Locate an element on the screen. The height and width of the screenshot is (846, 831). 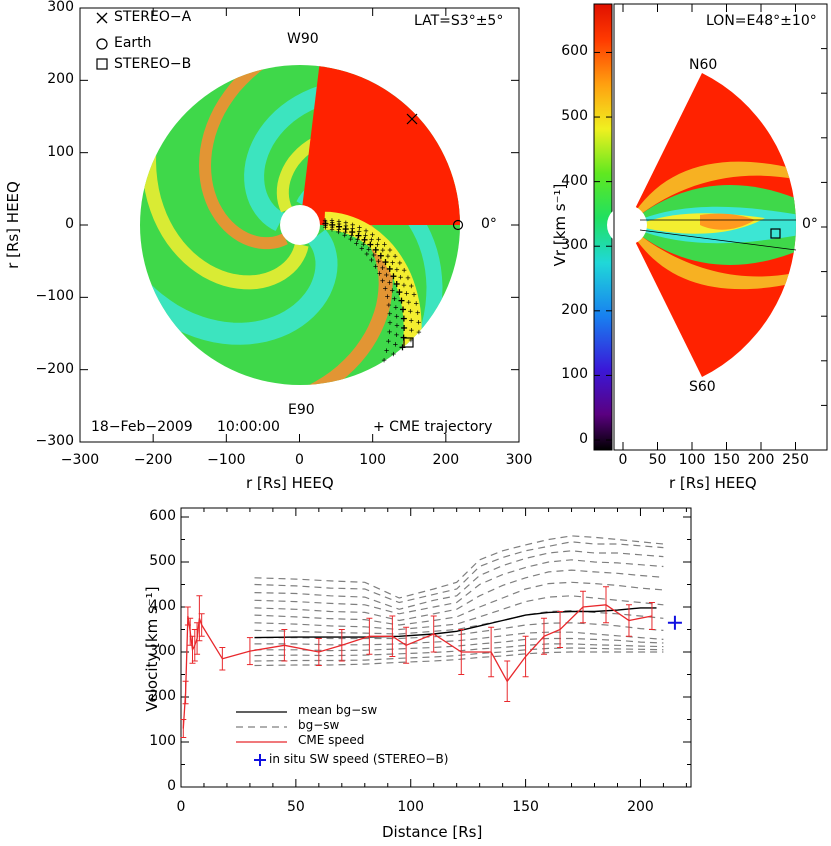
map-y-tick-label: 200 is located at coordinates (60, 79).